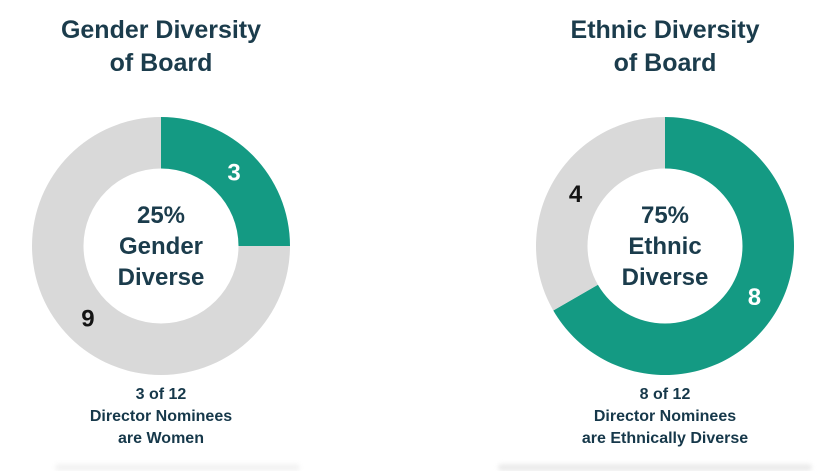 The image size is (827, 471). I want to click on ethnic-caption-line2: Director Nominees, so click(665, 416).